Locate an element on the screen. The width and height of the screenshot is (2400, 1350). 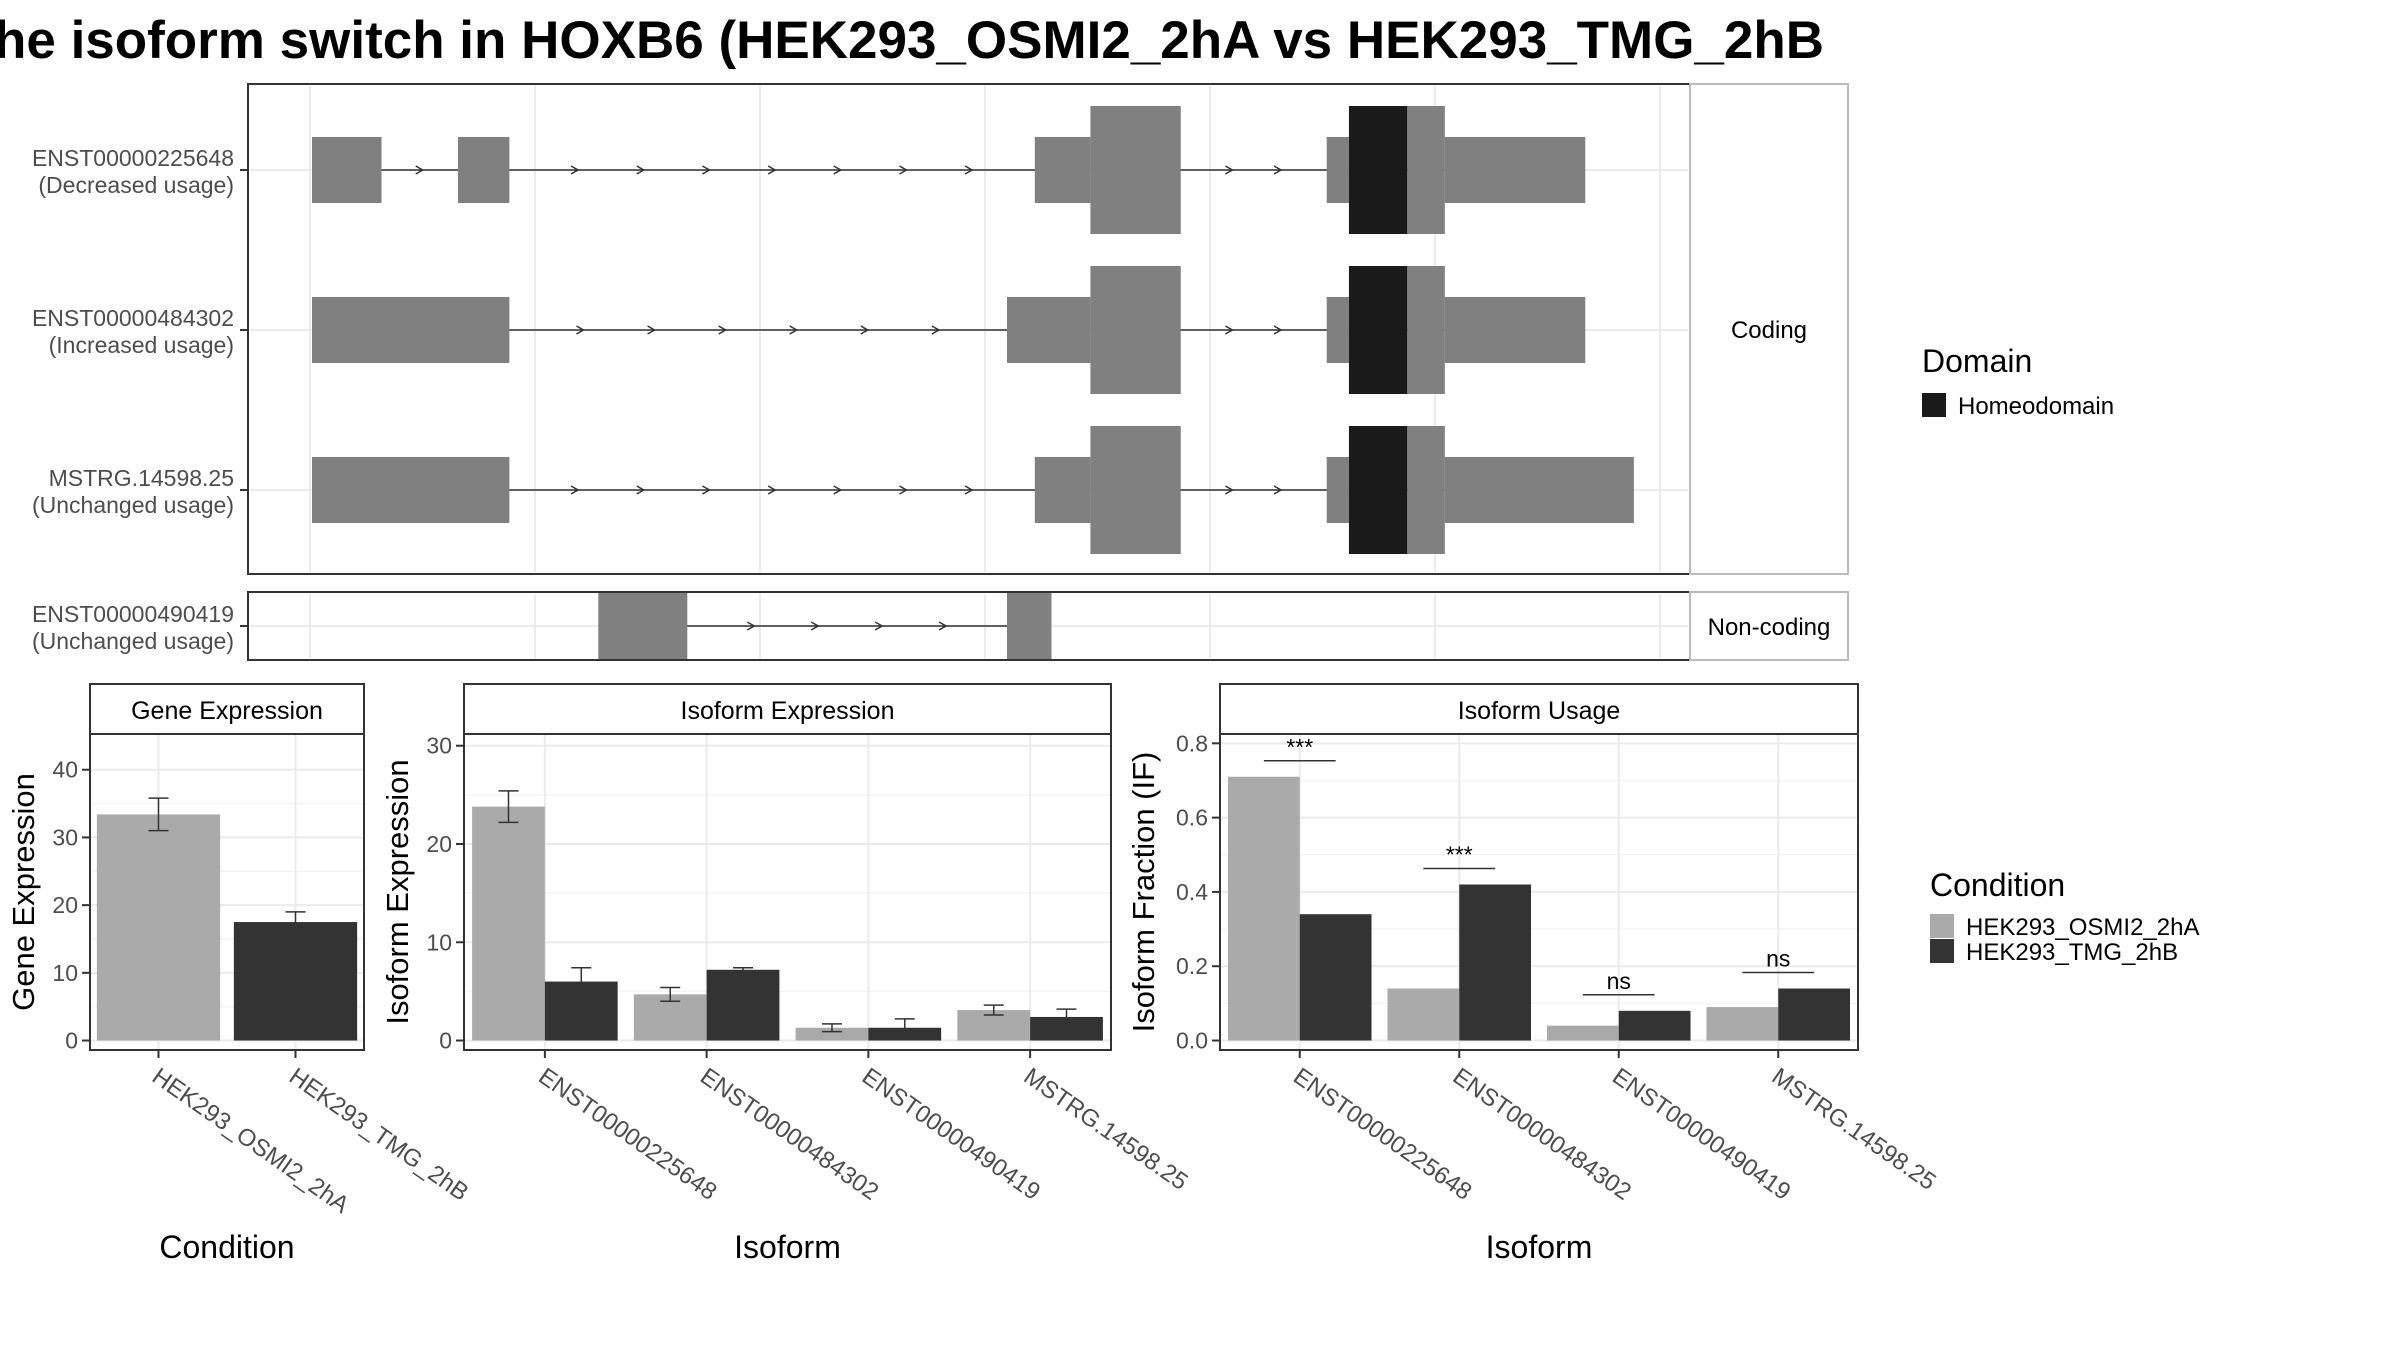
significance-label: ns is located at coordinates (1778, 959).